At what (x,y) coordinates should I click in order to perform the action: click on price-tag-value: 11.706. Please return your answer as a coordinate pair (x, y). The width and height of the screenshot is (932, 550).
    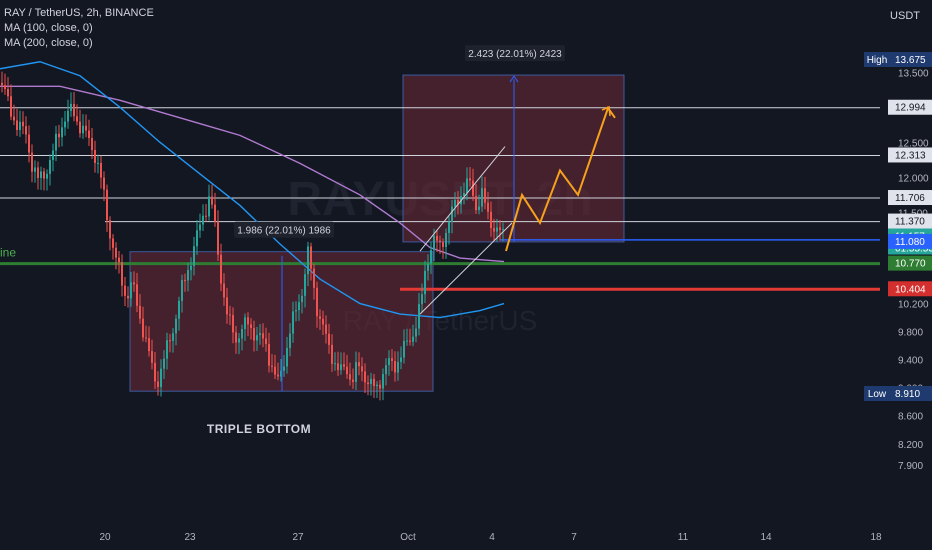
    Looking at the image, I should click on (910, 198).